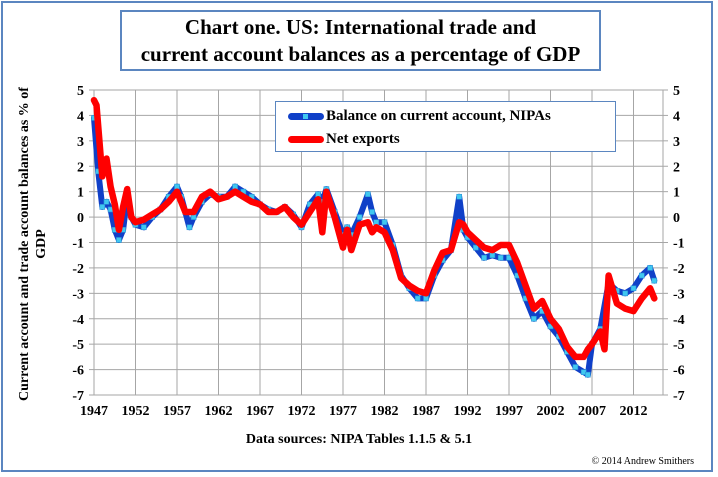 This screenshot has height=477, width=718. Describe the element at coordinates (78, 269) in the screenshot. I see `y-tick-label-left: -2` at that location.